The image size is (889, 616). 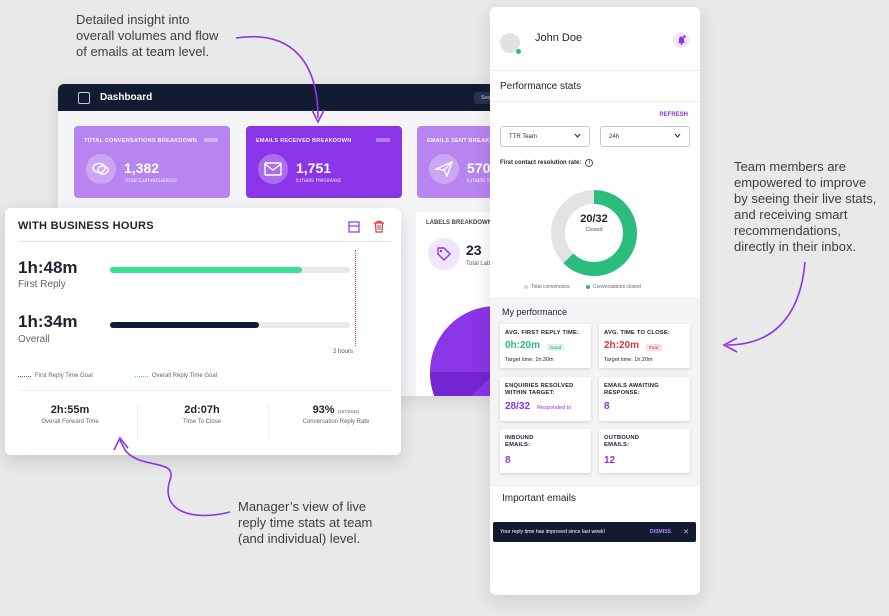 I want to click on stats-divider, so click(x=204, y=390).